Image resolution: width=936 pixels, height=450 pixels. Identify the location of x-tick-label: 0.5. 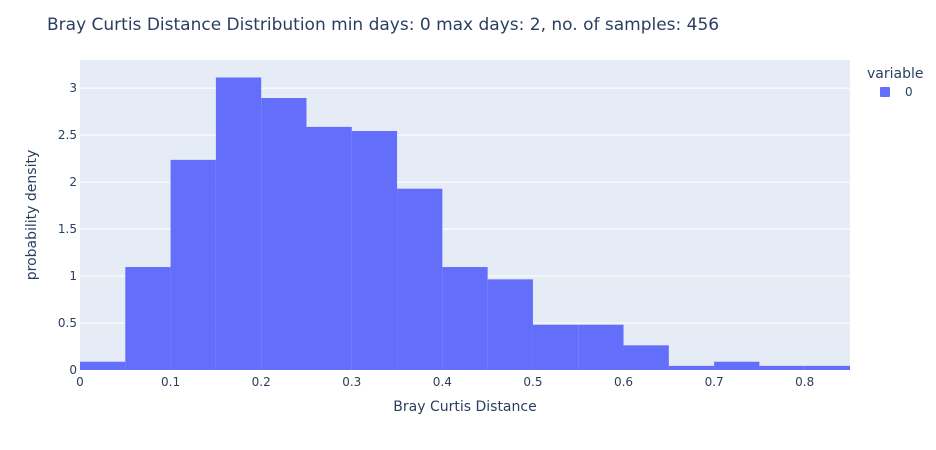
(532, 382).